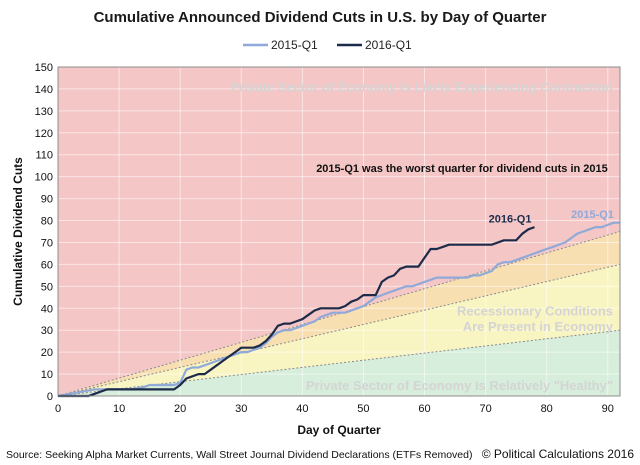 The height and width of the screenshot is (465, 640). I want to click on x-tick-label-80: 80, so click(547, 409).